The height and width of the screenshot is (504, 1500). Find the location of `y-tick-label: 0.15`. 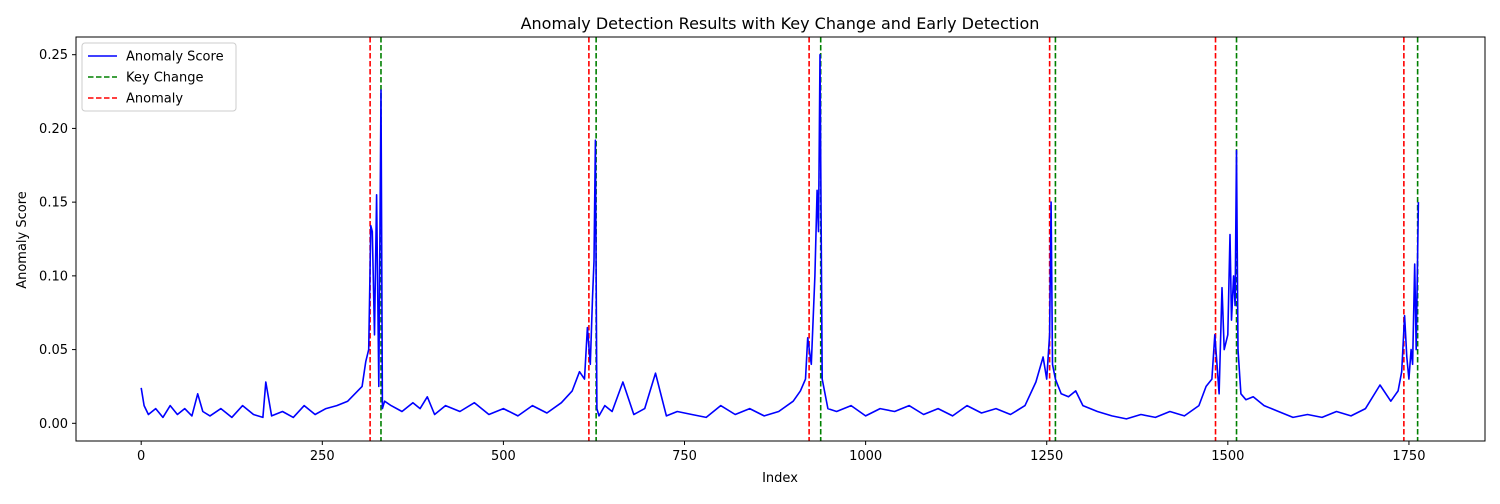

y-tick-label: 0.15 is located at coordinates (53, 203).